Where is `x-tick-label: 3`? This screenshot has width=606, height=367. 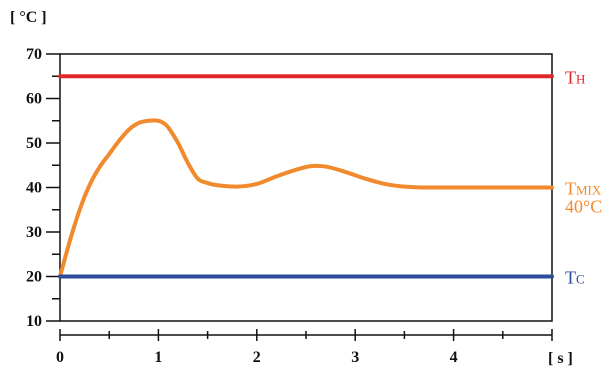 x-tick-label: 3 is located at coordinates (355, 357).